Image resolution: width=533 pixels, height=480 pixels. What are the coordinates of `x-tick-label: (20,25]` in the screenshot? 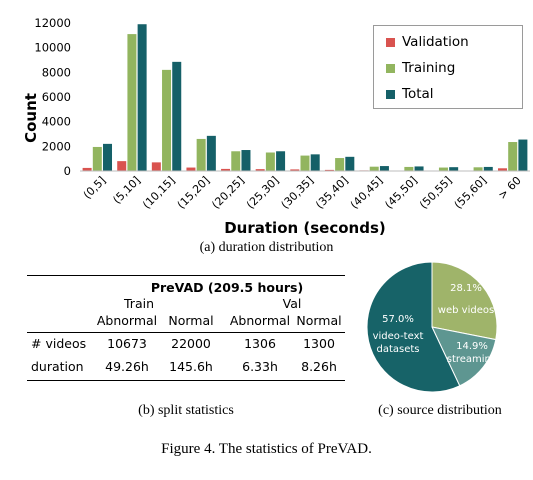 It's located at (228, 193).